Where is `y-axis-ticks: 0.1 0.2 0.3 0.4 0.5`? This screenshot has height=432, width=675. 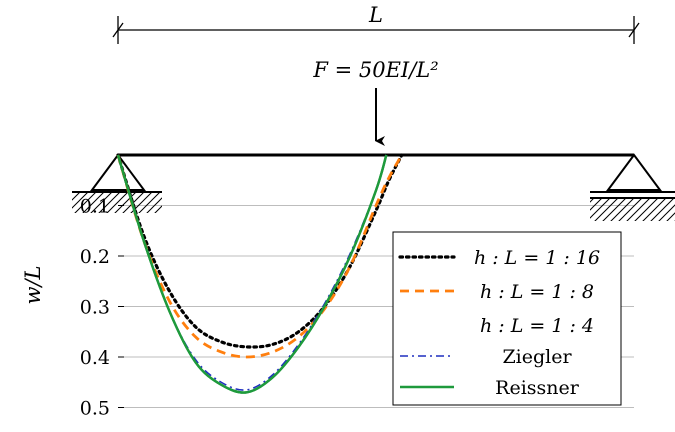
y-axis-ticks: 0.1 0.2 0.3 0.4 0.5 is located at coordinates (102, 308).